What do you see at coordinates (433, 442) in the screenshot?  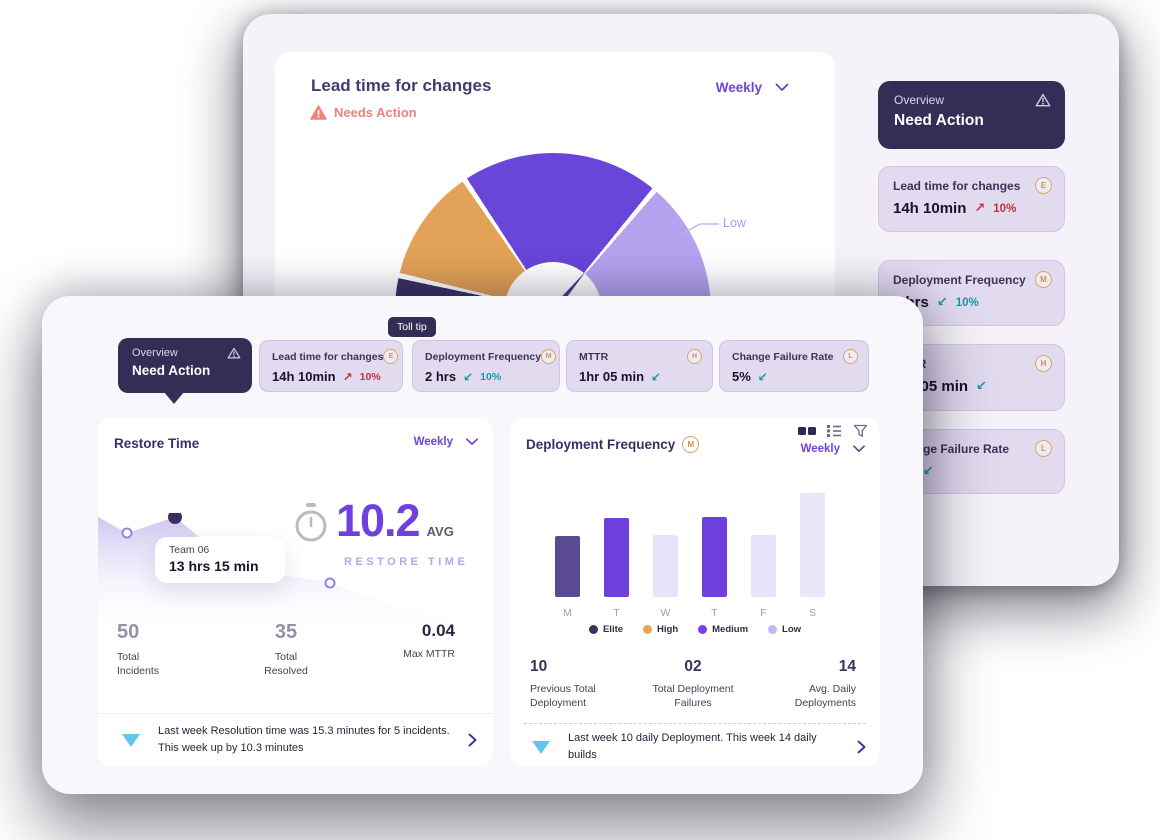 I see `restore-period-value: Weekly` at bounding box center [433, 442].